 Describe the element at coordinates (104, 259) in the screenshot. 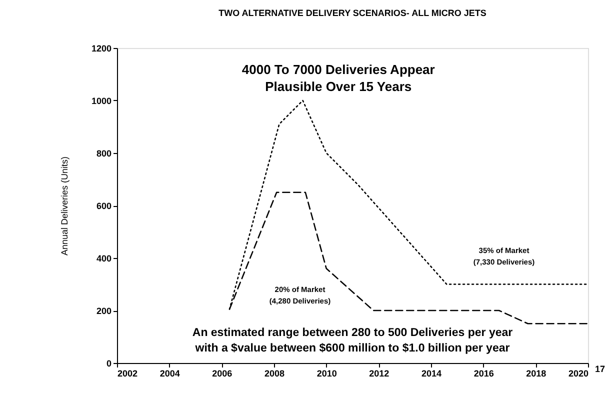

I see `y-tick-label: 400` at that location.